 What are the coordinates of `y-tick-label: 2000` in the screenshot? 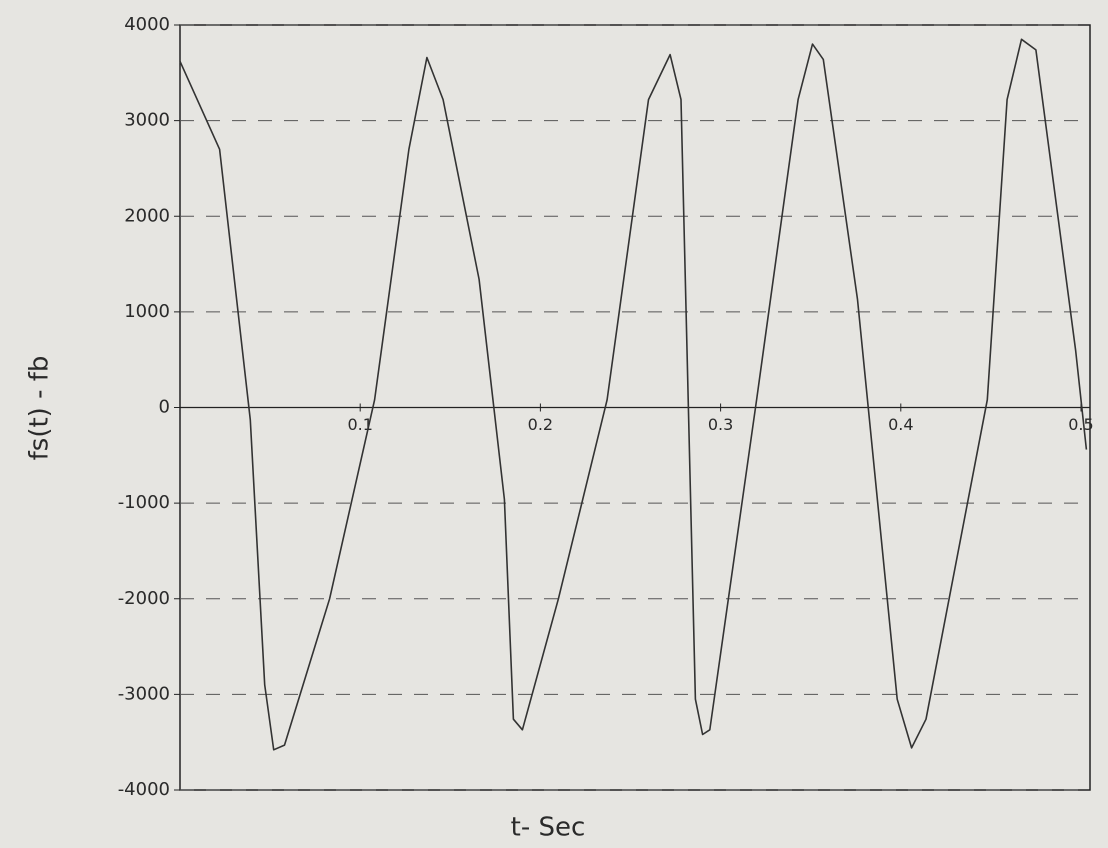 It's located at (147, 215).